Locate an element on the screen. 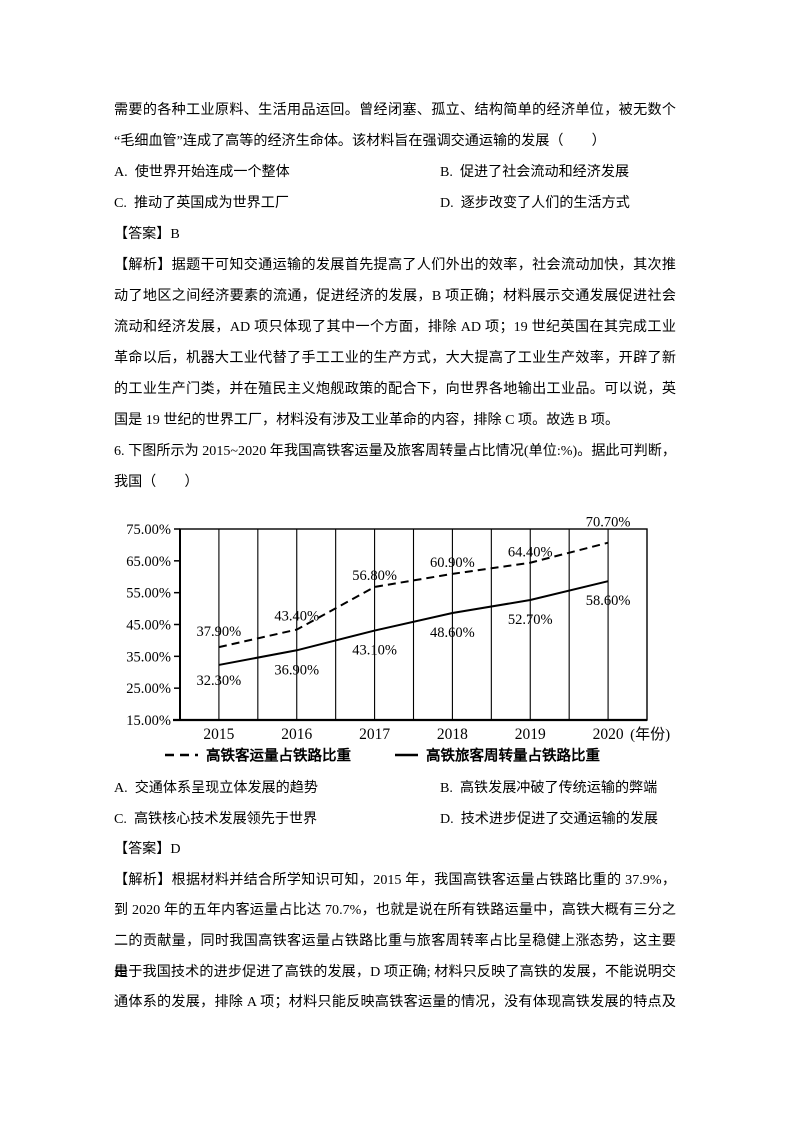 The image size is (794, 1123). q6-option-a: A. 交通体系呈现立体发展的趋势 is located at coordinates (277, 788).